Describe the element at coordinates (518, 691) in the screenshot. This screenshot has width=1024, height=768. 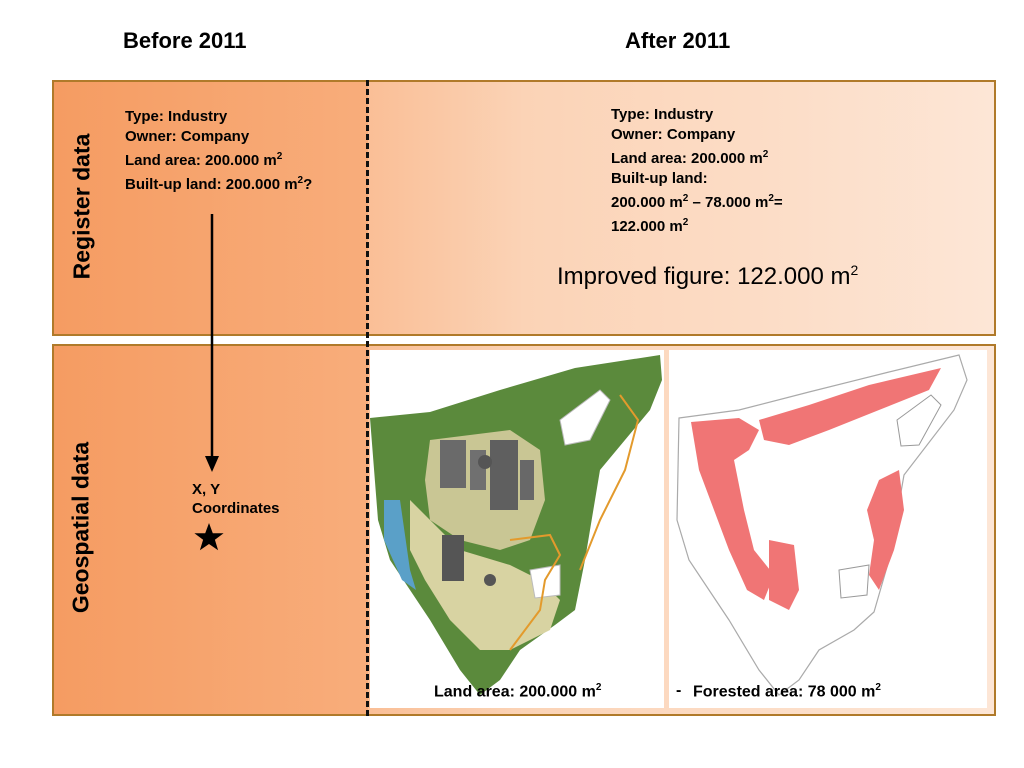
I see `caption-land-area: Land area: 200.000 m2` at that location.